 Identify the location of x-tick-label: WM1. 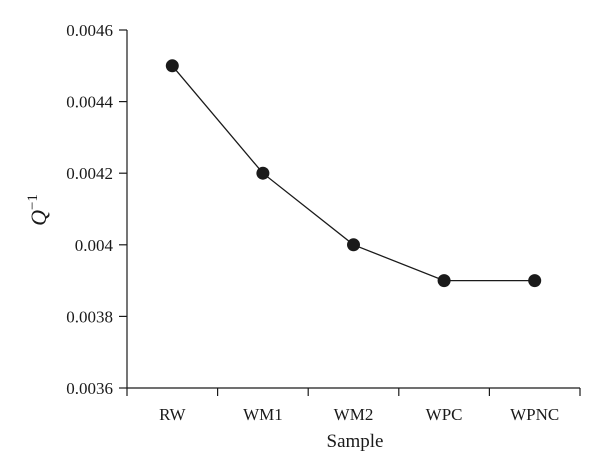
(263, 414).